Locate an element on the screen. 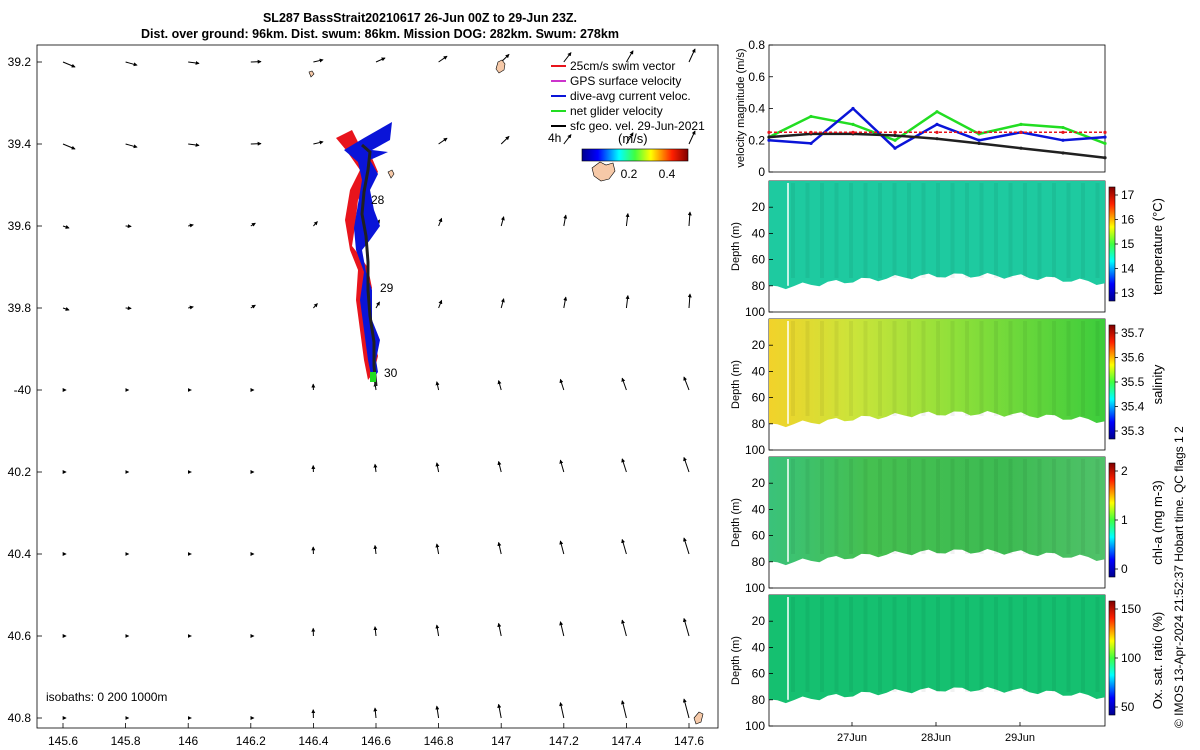  legend-label: GPS surface velocity is located at coordinates (625, 81).